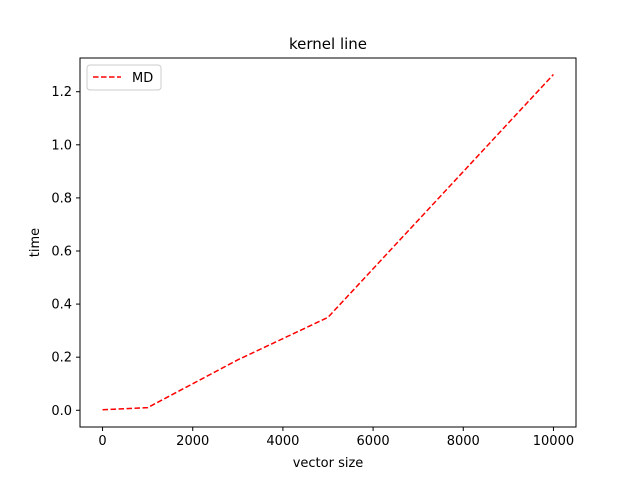  Describe the element at coordinates (61, 411) in the screenshot. I see `y-tick-label: 0.0` at that location.